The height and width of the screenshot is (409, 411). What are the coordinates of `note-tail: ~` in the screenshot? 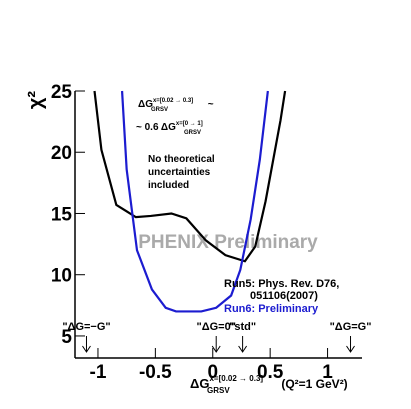 It's located at (209, 104).